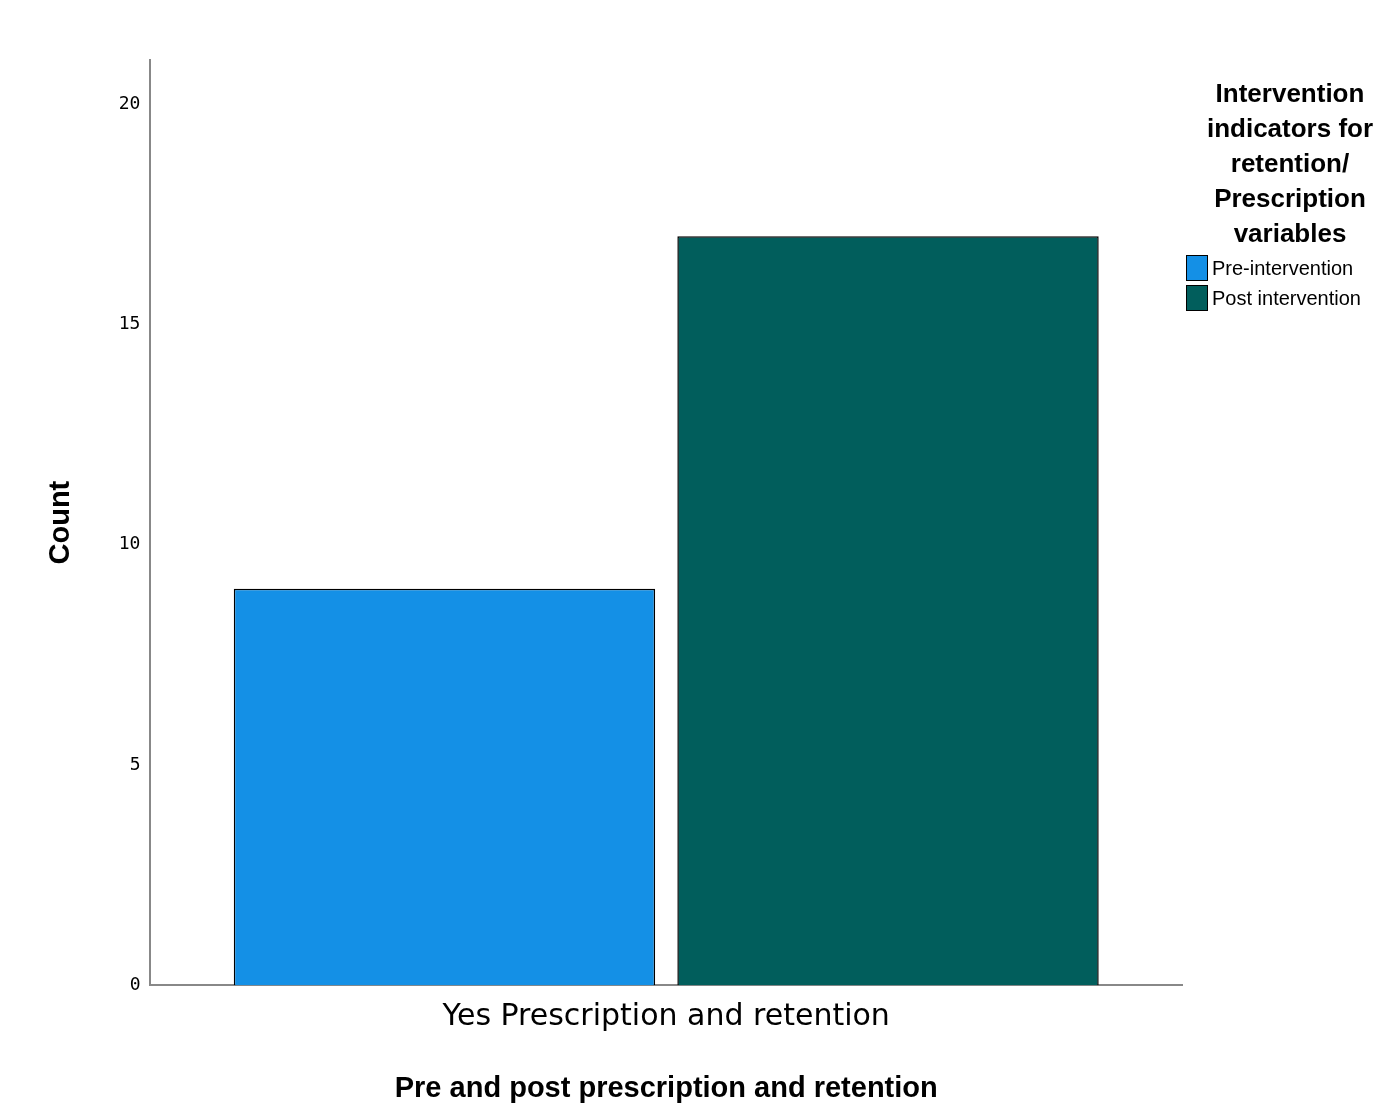  What do you see at coordinates (129, 323) in the screenshot?
I see `y-tick-label: 15` at bounding box center [129, 323].